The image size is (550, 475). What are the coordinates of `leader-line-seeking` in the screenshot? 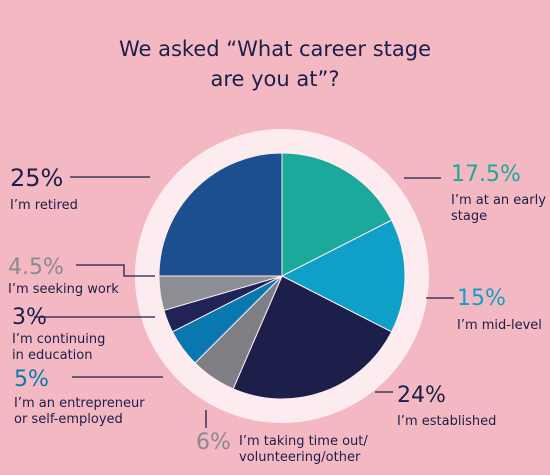 It's located at (115, 270).